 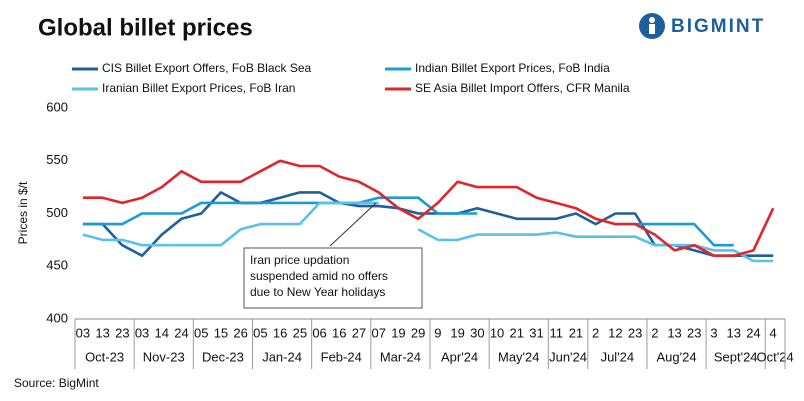 I want to click on legend-label: Indian Billet Export Prices, FoB India, so click(x=512, y=68).